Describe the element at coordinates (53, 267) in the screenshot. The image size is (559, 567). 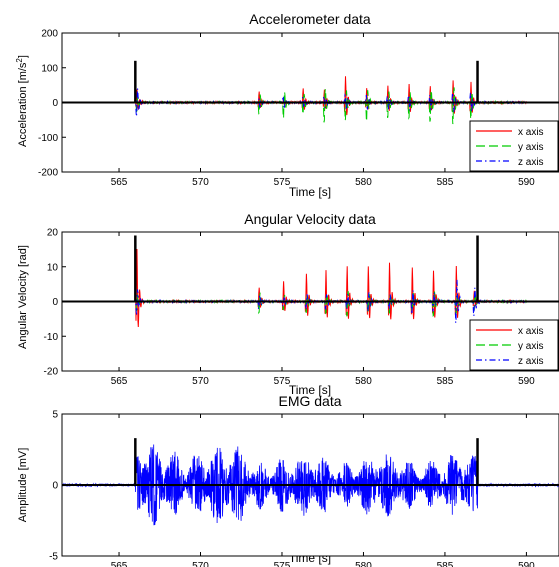
I see `y-tick-label: 10` at that location.